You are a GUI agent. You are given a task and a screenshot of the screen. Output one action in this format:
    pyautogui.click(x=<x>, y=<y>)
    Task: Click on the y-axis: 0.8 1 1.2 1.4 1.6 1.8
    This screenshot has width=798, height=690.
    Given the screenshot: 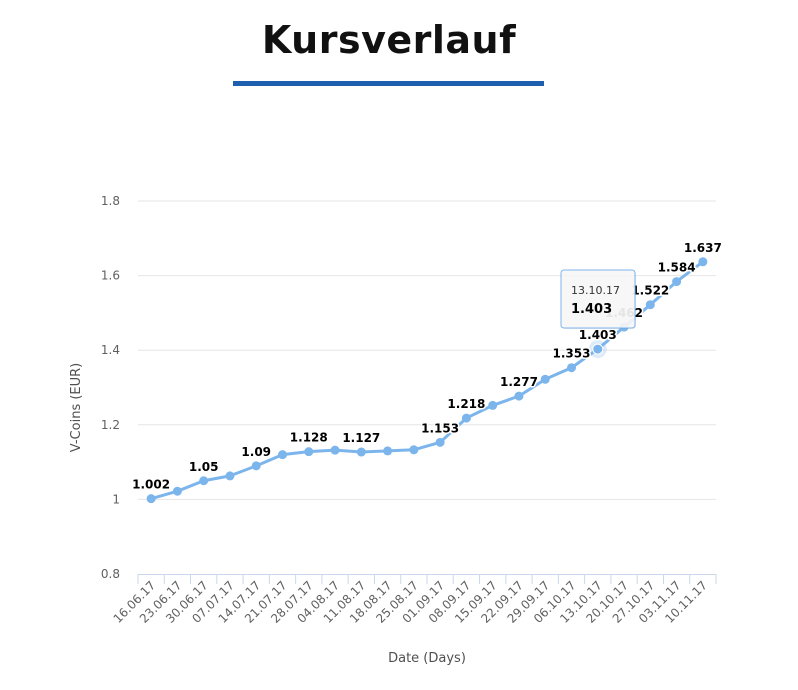 What is the action you would take?
    pyautogui.click(x=110, y=387)
    